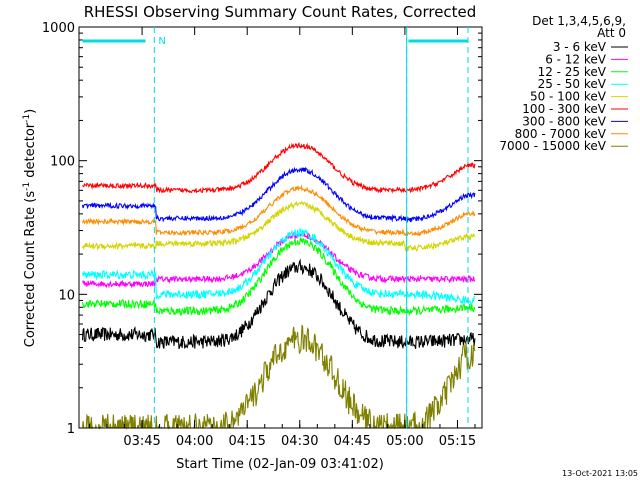 This screenshot has width=640, height=480. What do you see at coordinates (141, 441) in the screenshot?
I see `x-tick-label-0: 03:45` at bounding box center [141, 441].